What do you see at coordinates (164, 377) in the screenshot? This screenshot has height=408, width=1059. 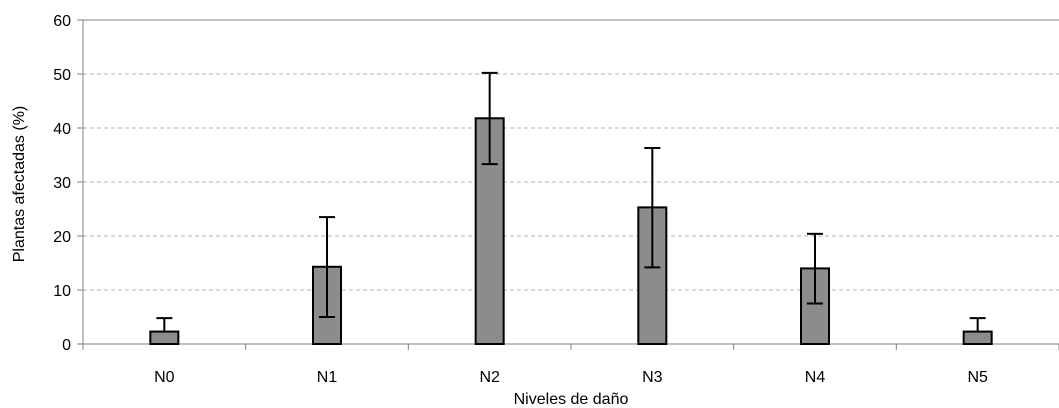 I see `x-tick-label-n0: N0` at bounding box center [164, 377].